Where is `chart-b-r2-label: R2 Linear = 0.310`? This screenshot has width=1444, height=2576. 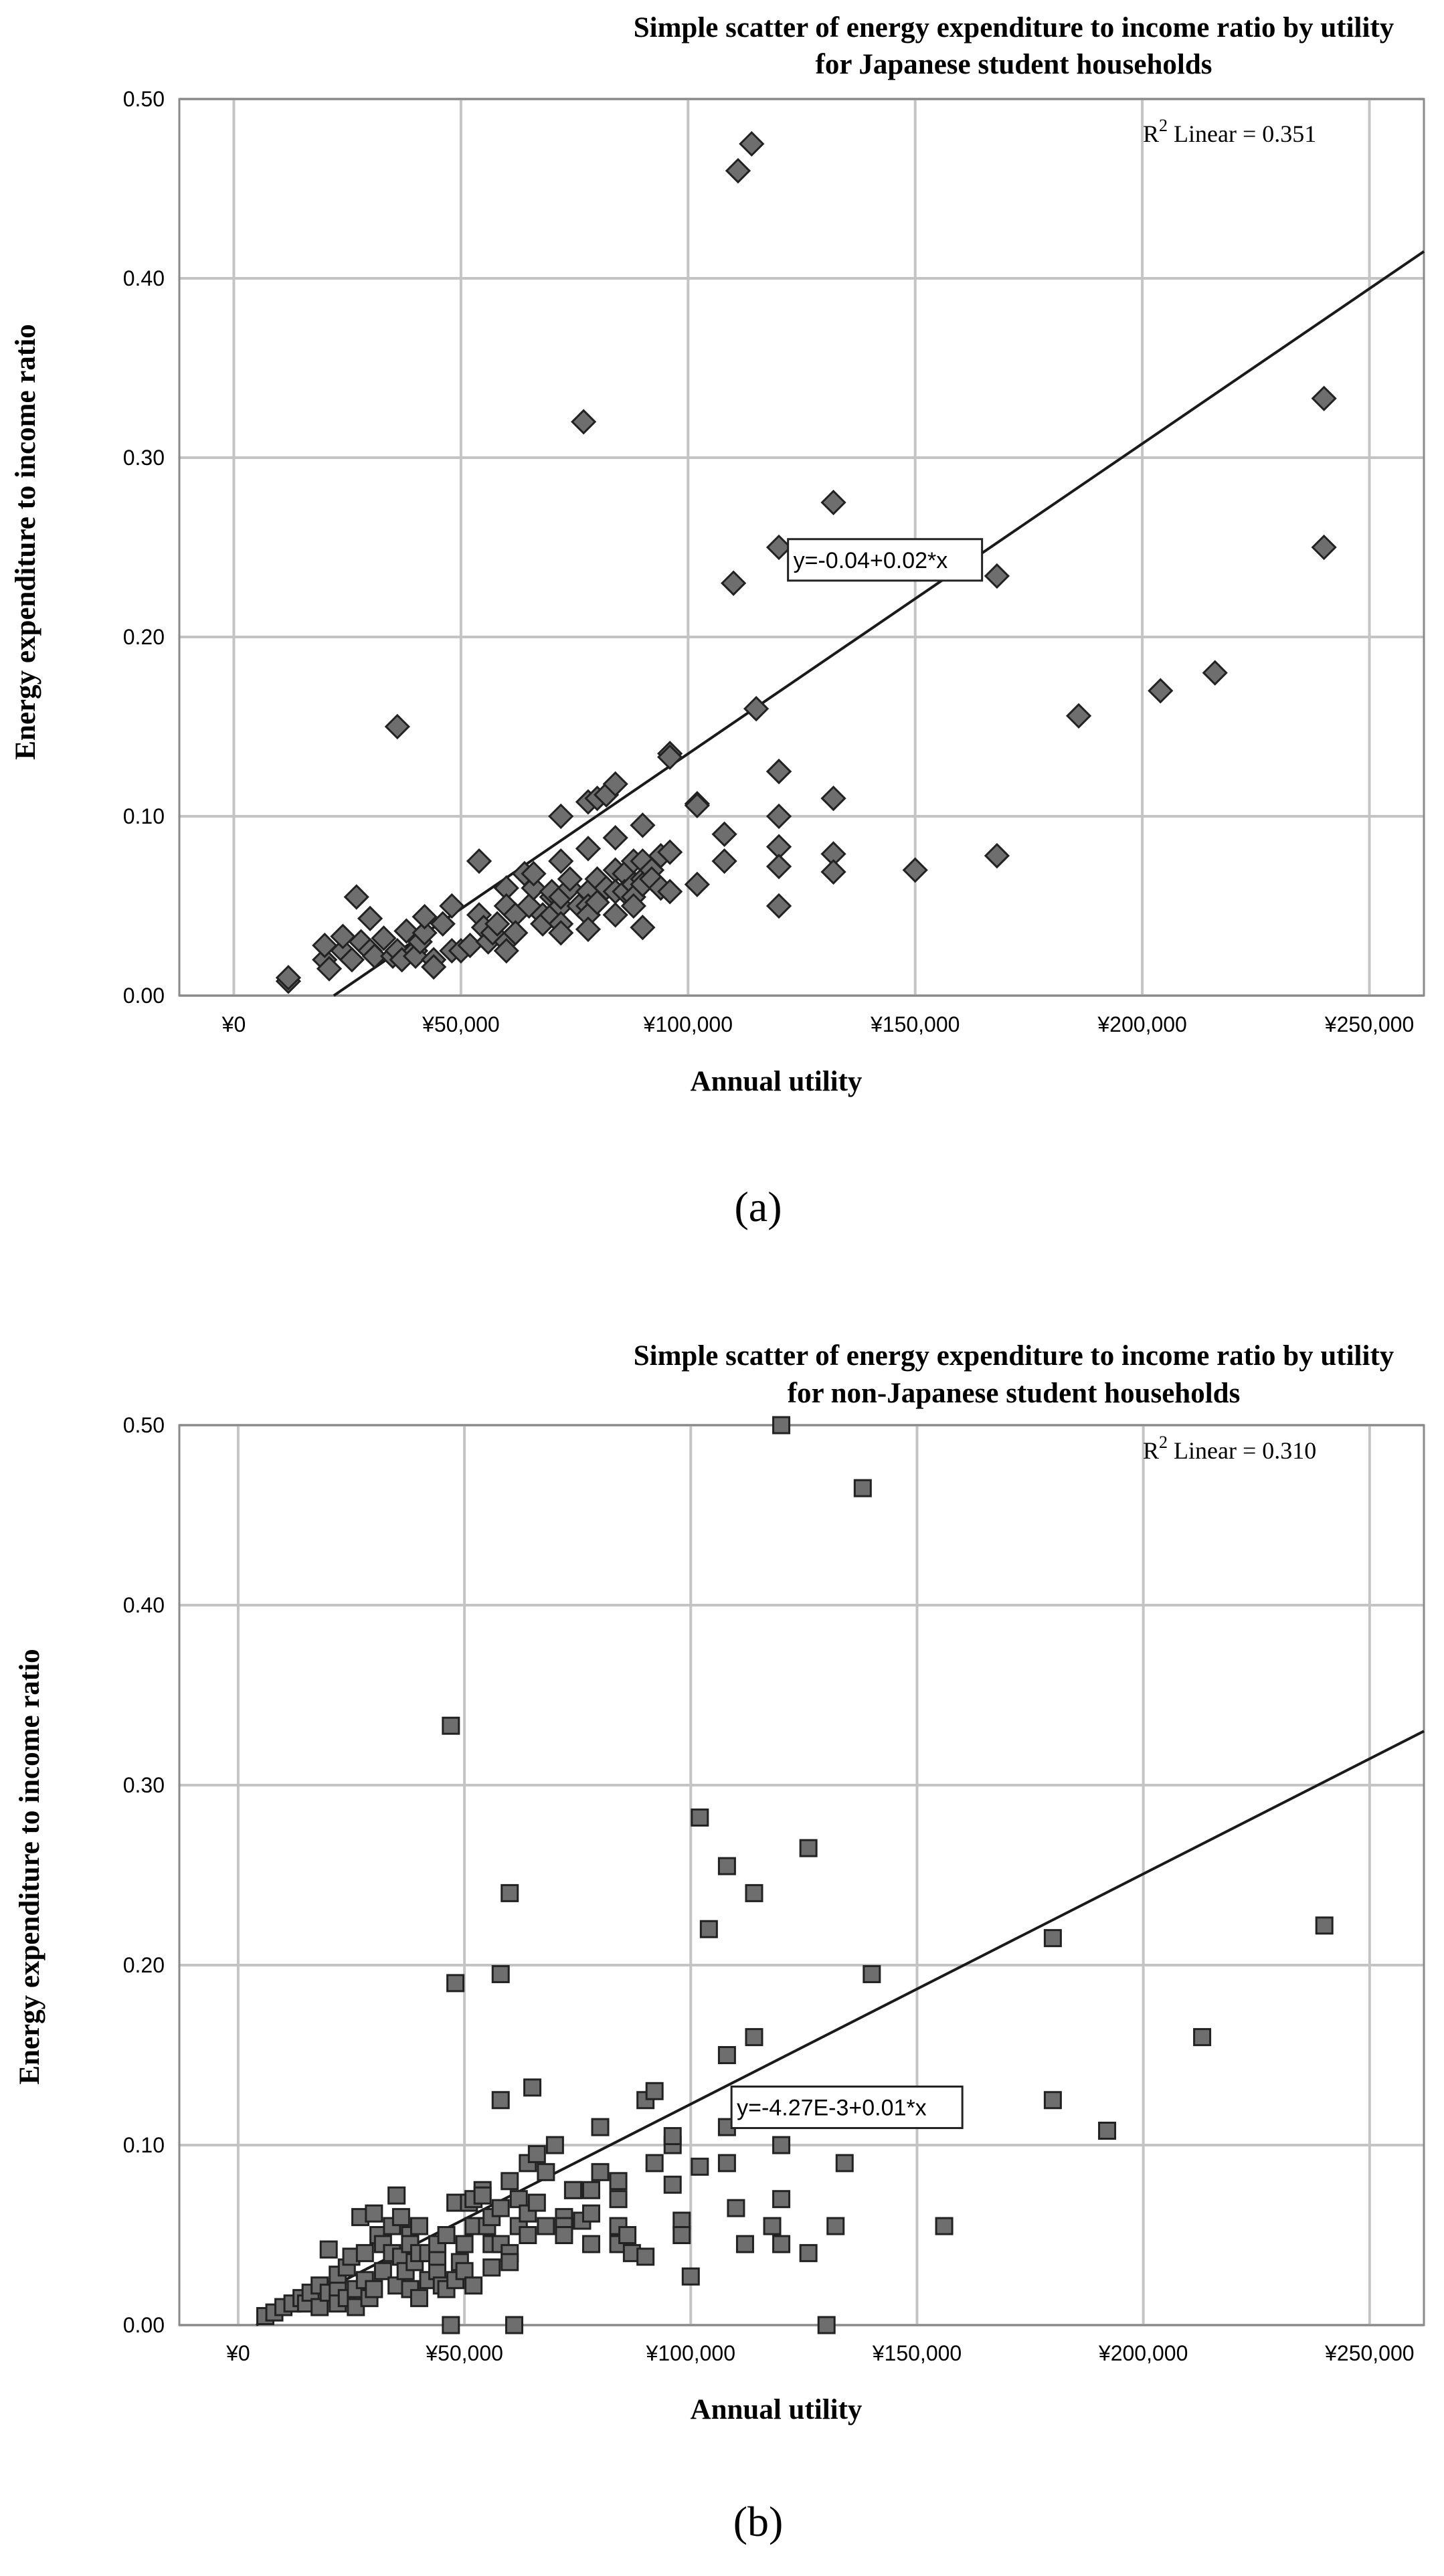
chart-b-r2-label: R2 Linear = 0.310 is located at coordinates (1229, 1448).